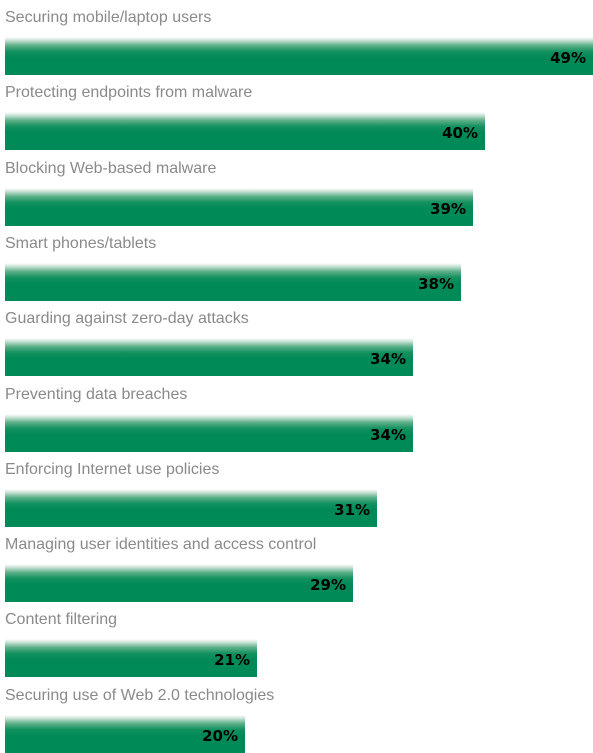 The width and height of the screenshot is (593, 753). What do you see at coordinates (352, 509) in the screenshot?
I see `value-label: 31%` at bounding box center [352, 509].